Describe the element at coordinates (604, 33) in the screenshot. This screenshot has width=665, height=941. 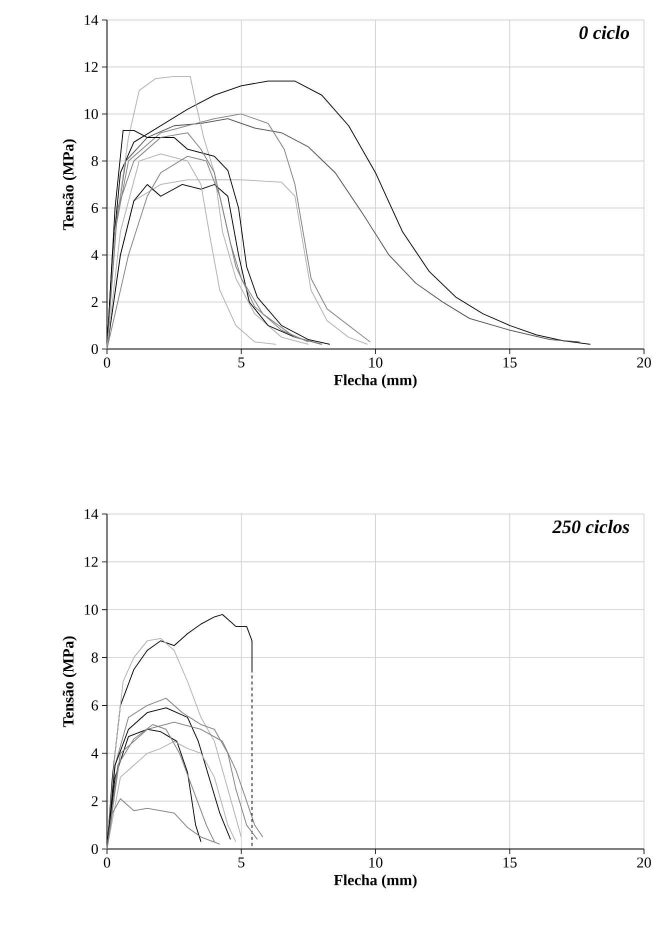
I see `chart-title: 0 ciclo` at that location.